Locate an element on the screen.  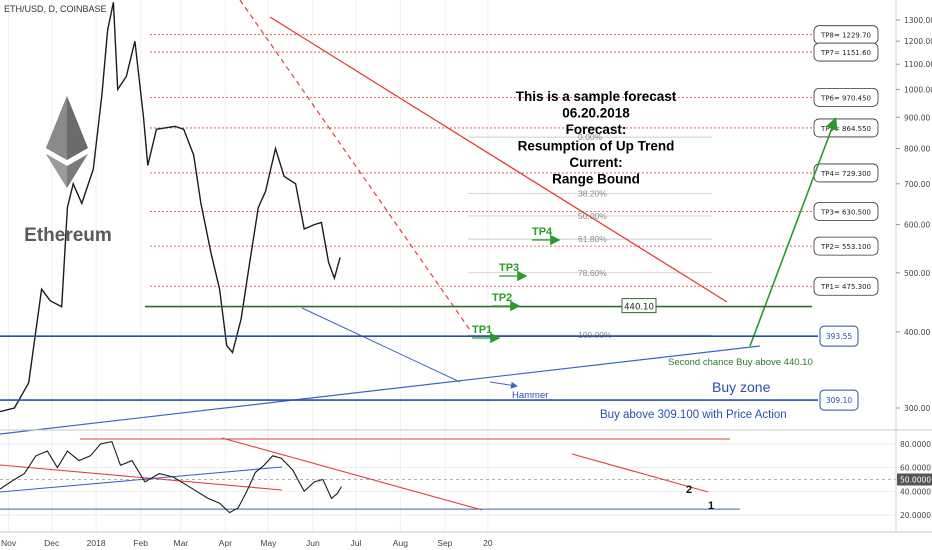
date-axis: Nov Dec 2018 Feb Mar Apr May Jun Jul Aug Sep 20 is located at coordinates (466, 539).